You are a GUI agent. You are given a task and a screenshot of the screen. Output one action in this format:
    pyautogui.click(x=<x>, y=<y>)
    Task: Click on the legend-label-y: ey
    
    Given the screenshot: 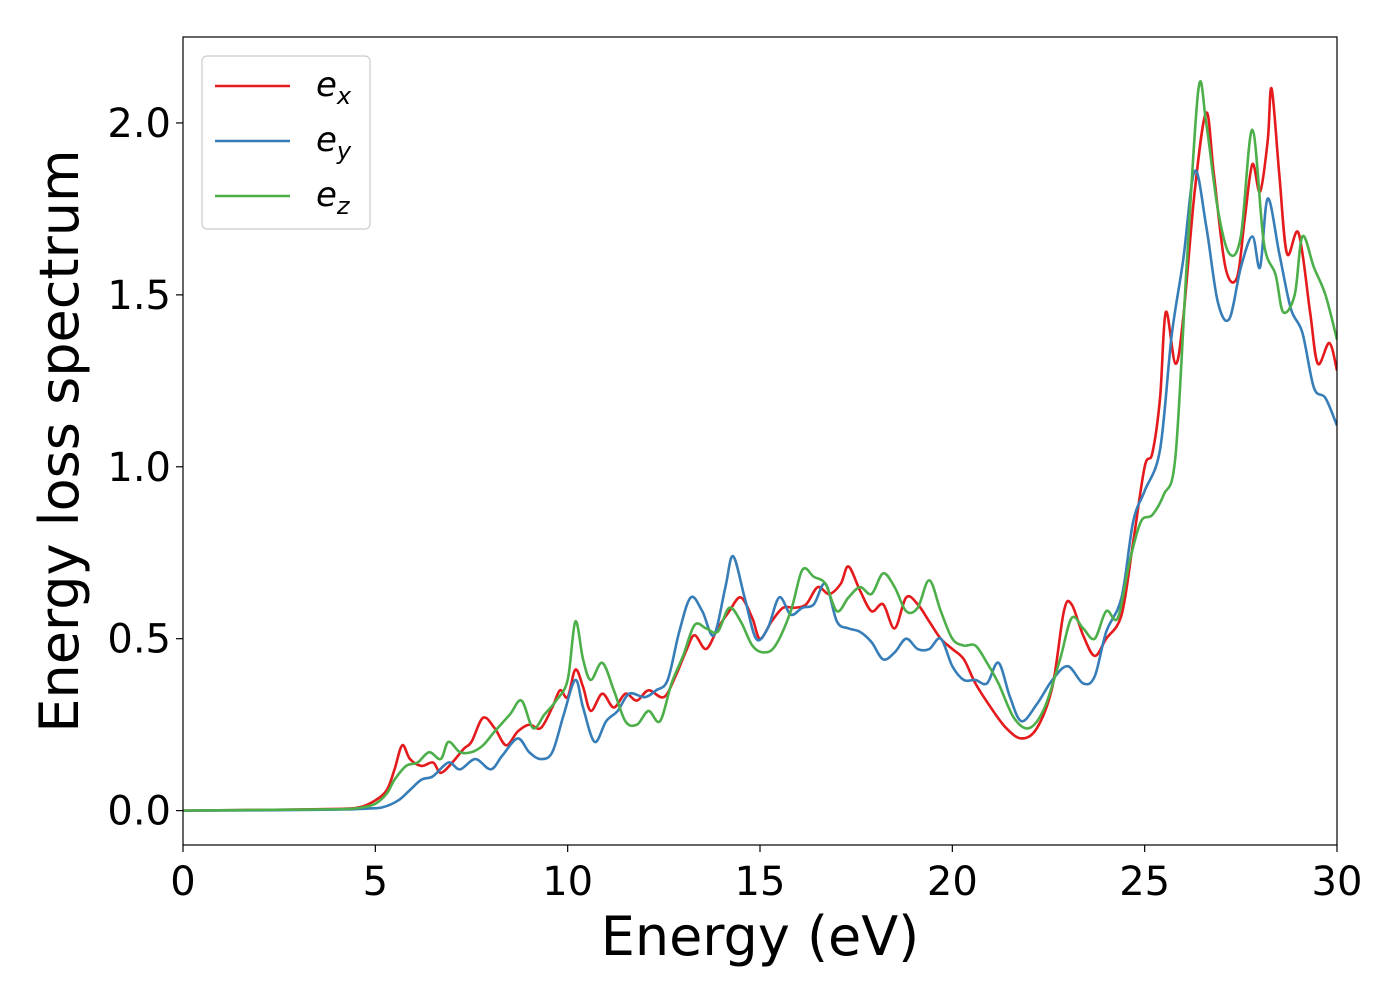 What is the action you would take?
    pyautogui.click(x=334, y=142)
    